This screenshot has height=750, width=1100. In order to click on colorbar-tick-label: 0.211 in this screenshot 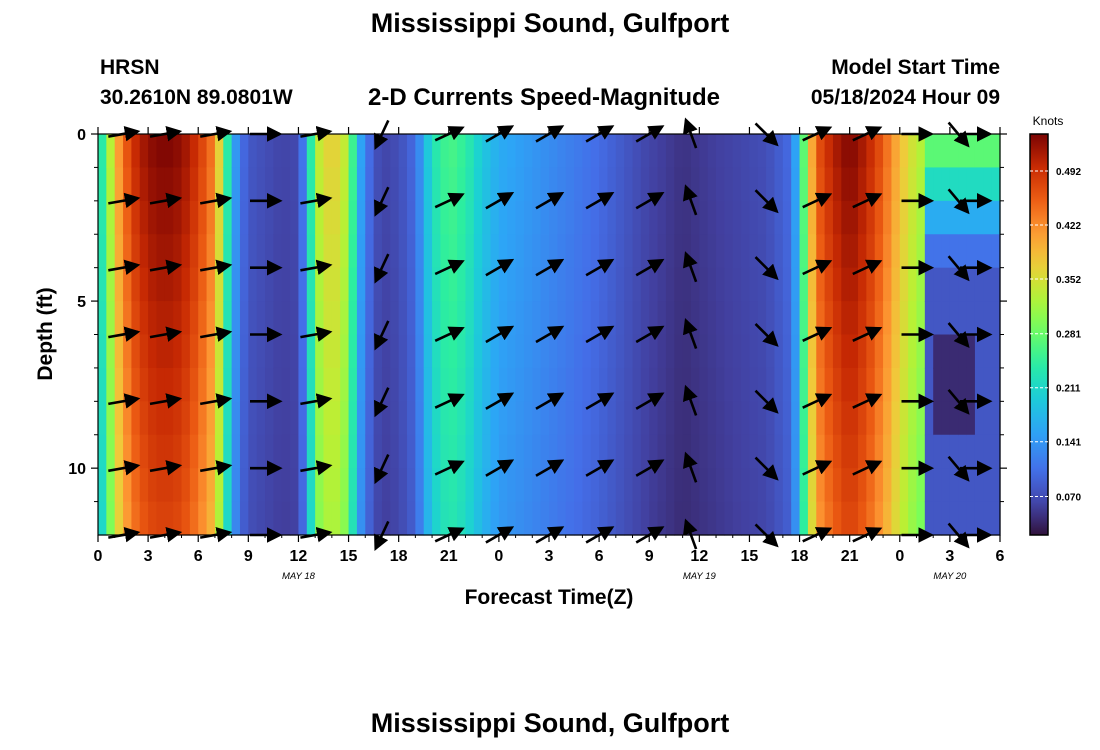, I will do `click(1068, 389)`.